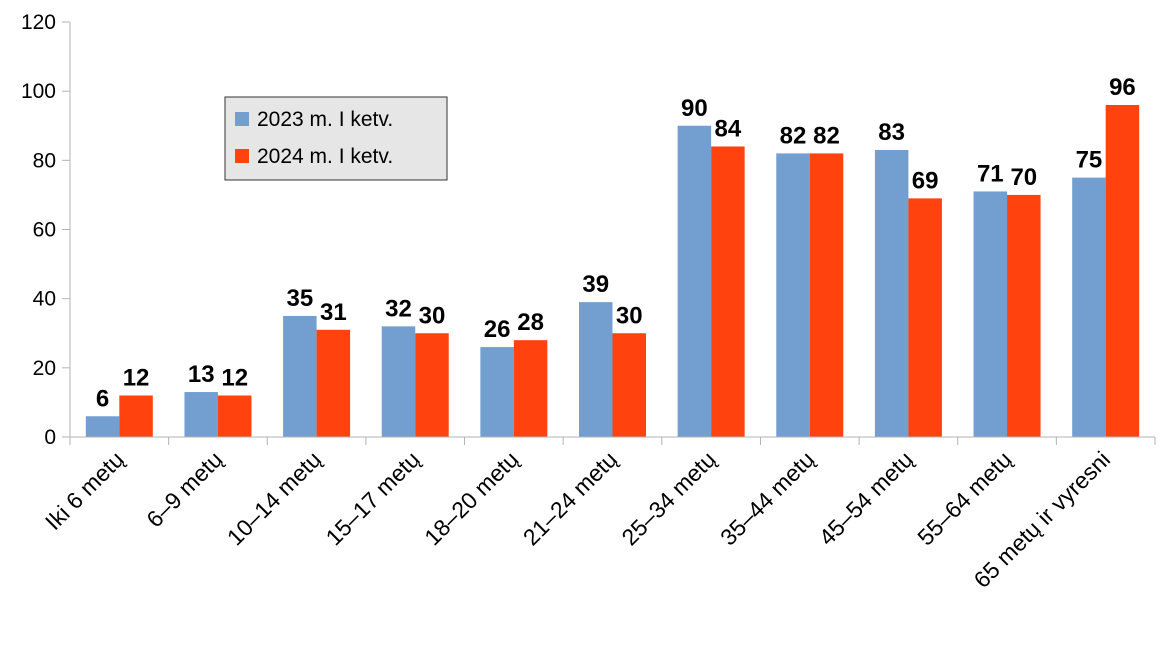 This screenshot has height=648, width=1163. Describe the element at coordinates (398, 308) in the screenshot. I see `value-label: 32` at that location.